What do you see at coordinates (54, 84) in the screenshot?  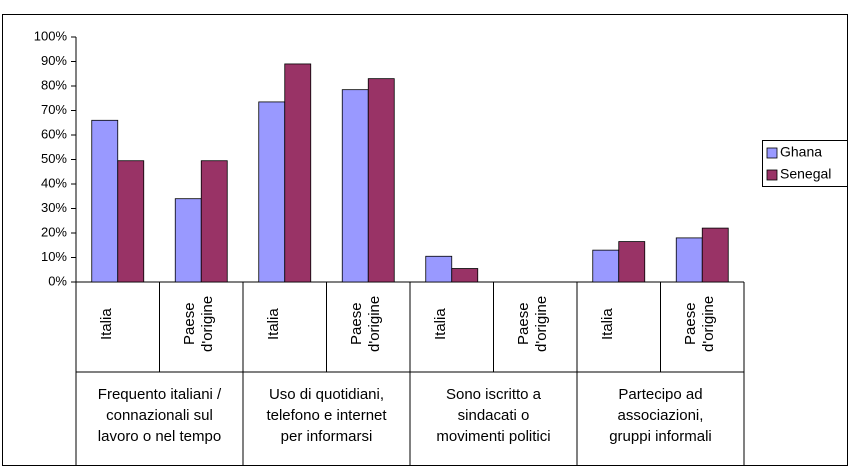 I see `y-tick-label: 80%` at bounding box center [54, 84].